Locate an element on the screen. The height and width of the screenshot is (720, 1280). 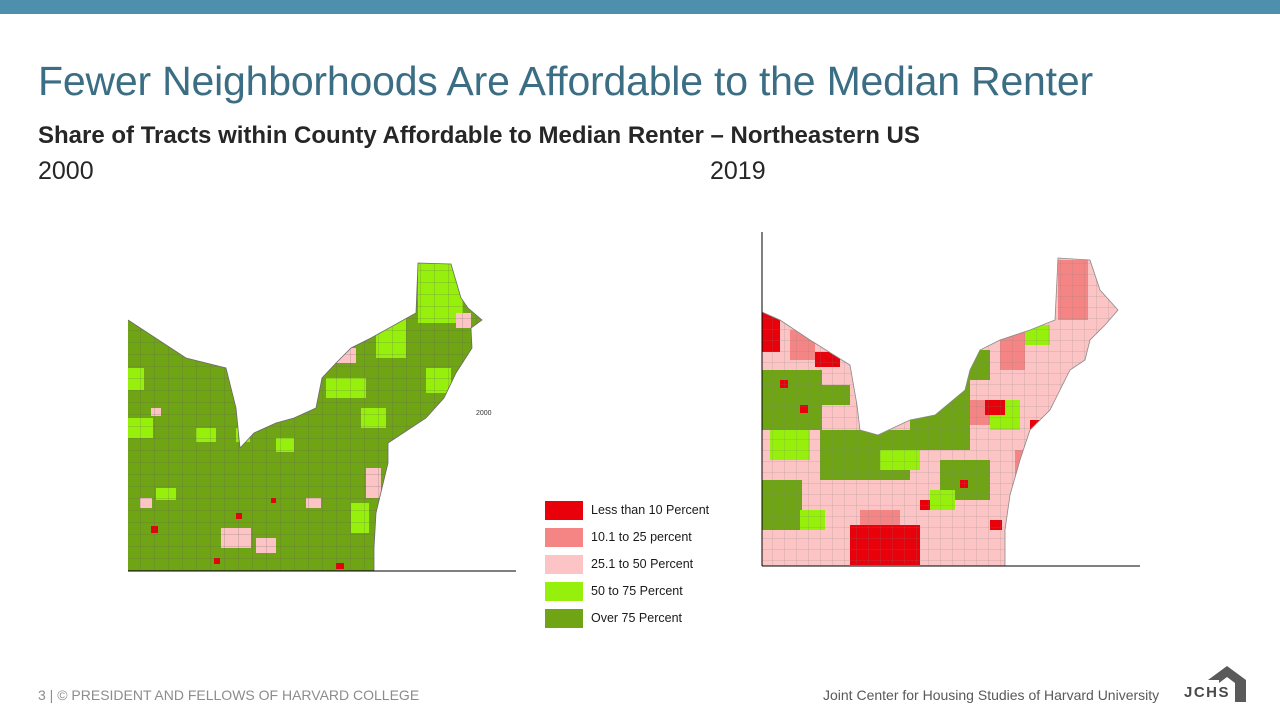
legend-label: 25.1 to 50 Percent is located at coordinates (642, 564).